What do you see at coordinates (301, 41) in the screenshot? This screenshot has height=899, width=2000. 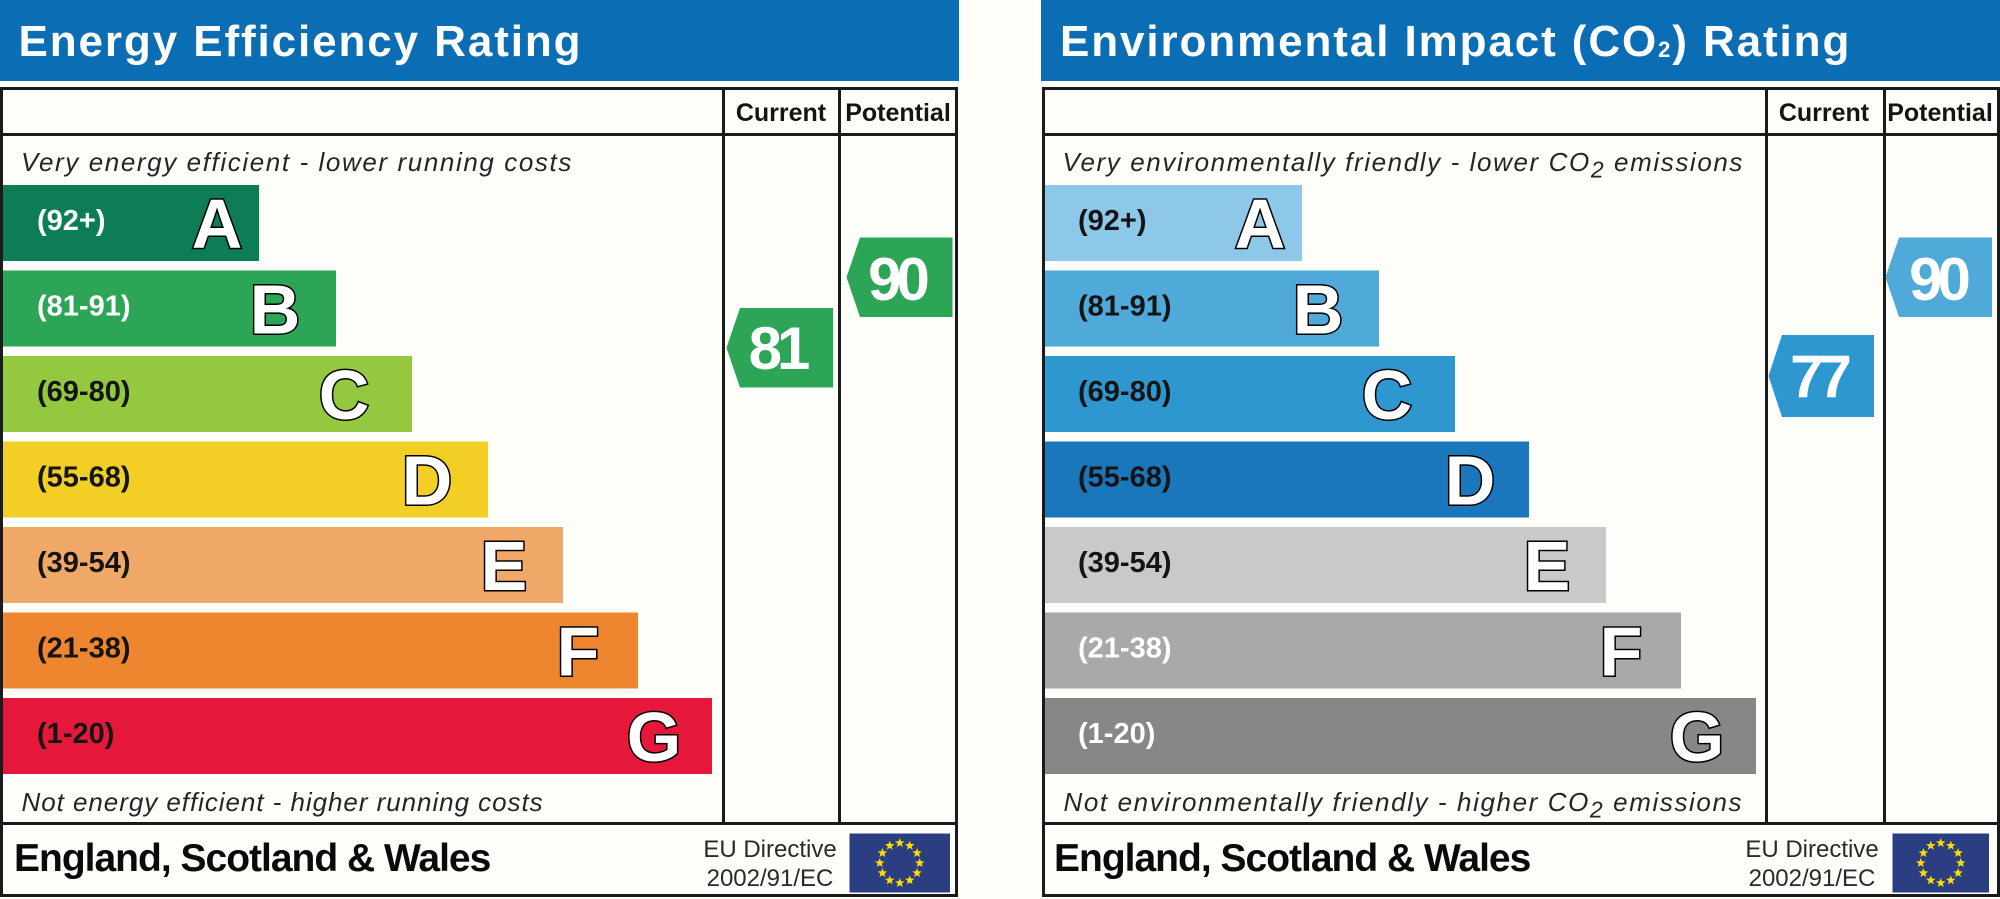 I see `svg-text: Energy Efficiency Rating` at bounding box center [301, 41].